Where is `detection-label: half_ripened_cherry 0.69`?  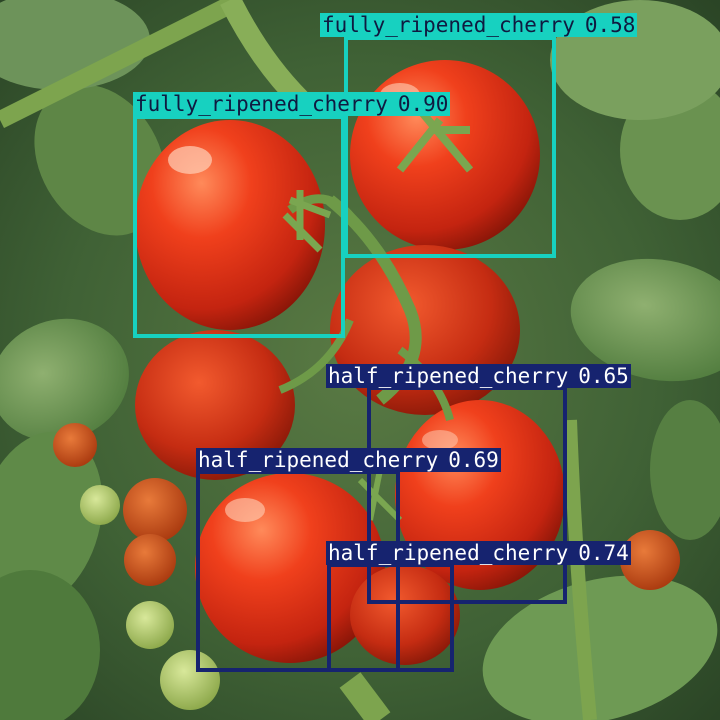 detection-label: half_ripened_cherry 0.69 is located at coordinates (348, 460).